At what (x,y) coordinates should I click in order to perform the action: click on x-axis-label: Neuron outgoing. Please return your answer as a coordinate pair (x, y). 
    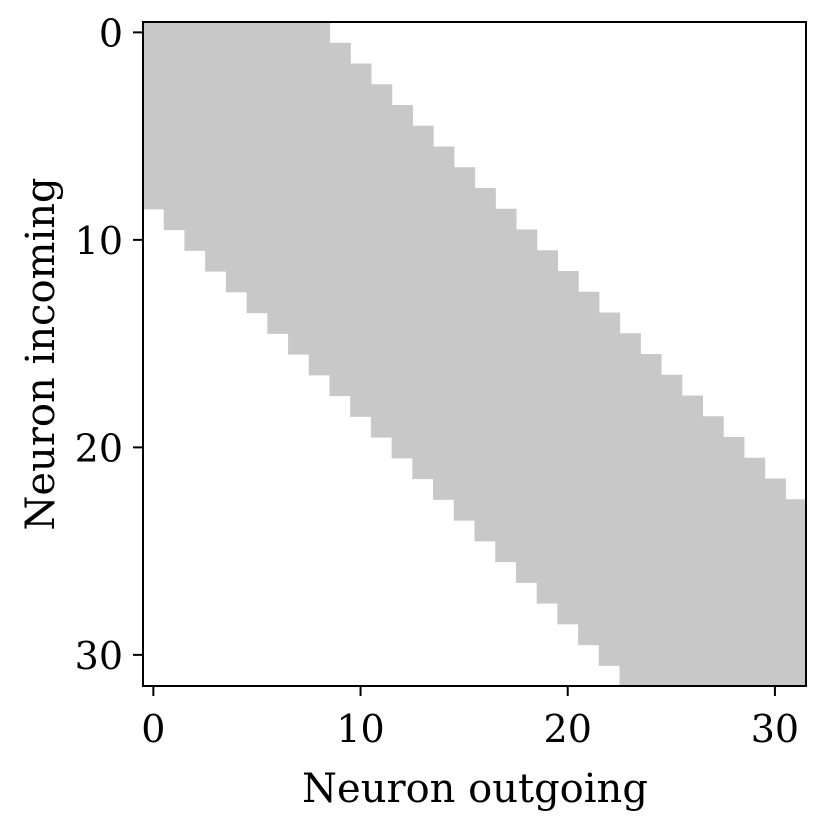
    Looking at the image, I should click on (475, 789).